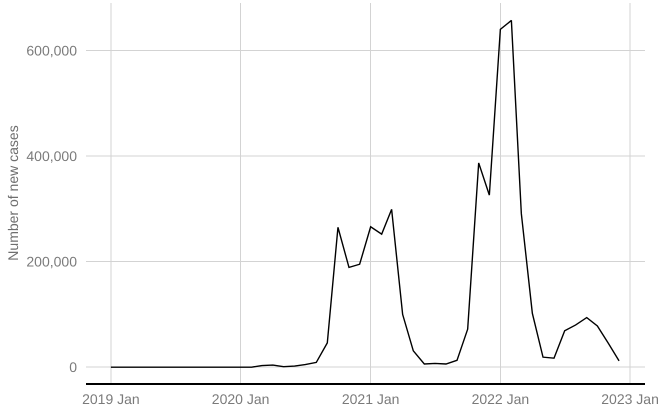 The height and width of the screenshot is (406, 665). Describe the element at coordinates (52, 156) in the screenshot. I see `y-tick-label: 400,000` at that location.